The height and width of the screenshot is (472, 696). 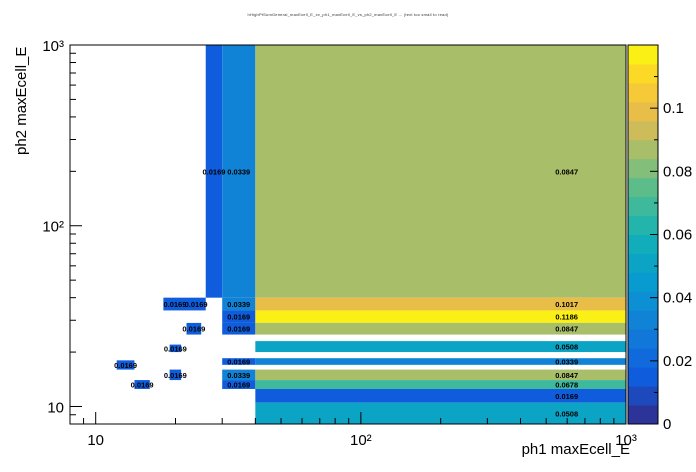 I want to click on y-tick-label: 10, so click(x=55, y=407).